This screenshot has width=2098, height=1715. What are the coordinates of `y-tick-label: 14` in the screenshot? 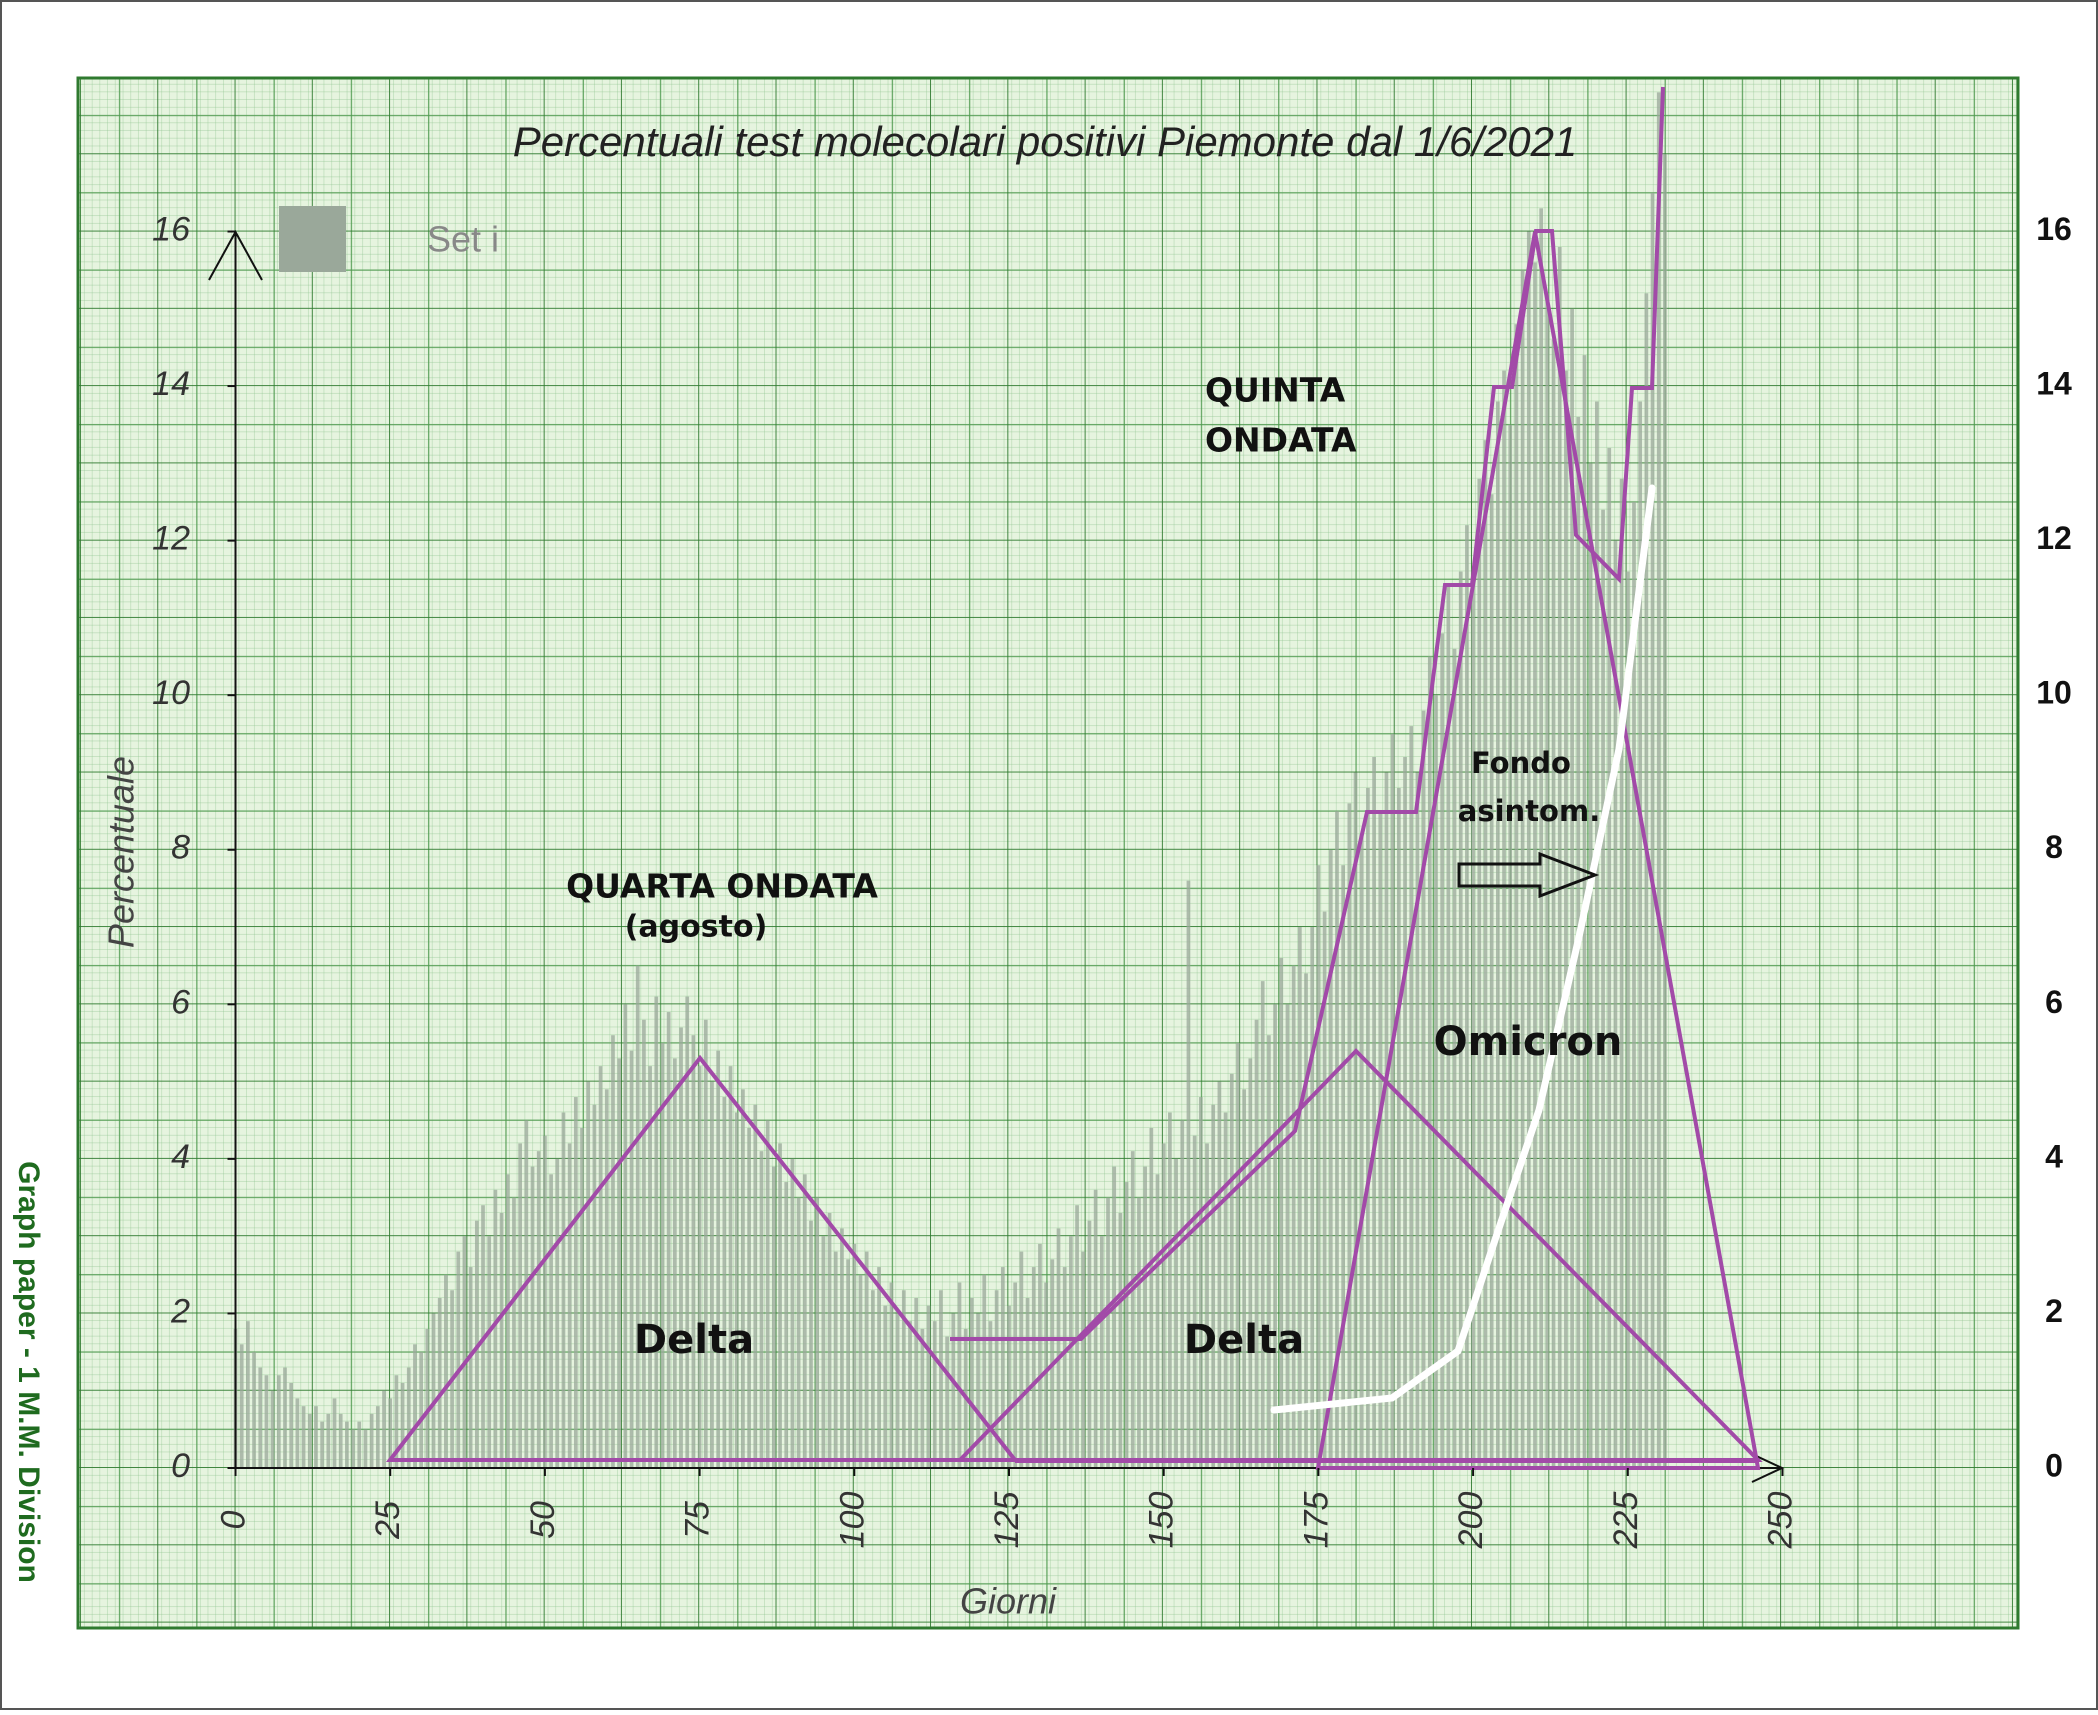 It's located at (171, 384).